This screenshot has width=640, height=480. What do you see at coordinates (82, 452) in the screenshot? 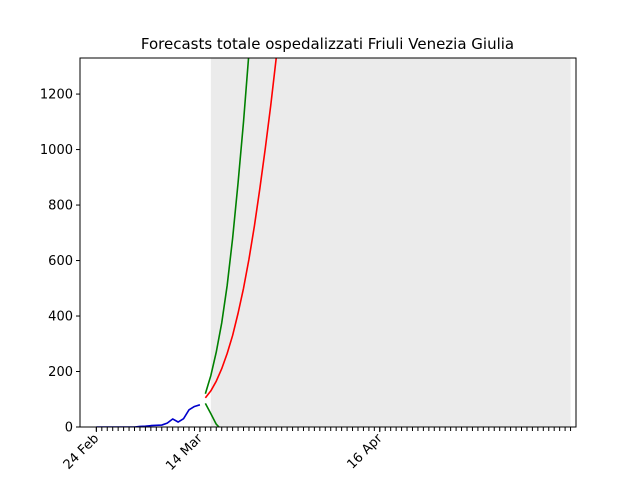
I see `x-tick-label: 24 Feb` at bounding box center [82, 452].